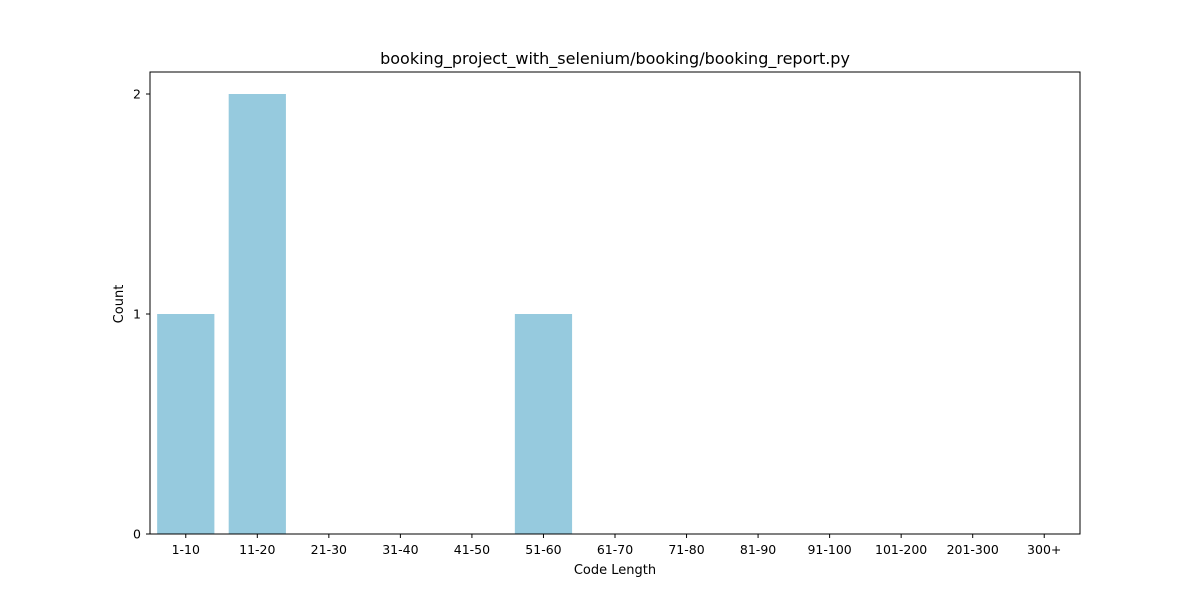 This screenshot has height=600, width=1200. Describe the element at coordinates (119, 304) in the screenshot. I see `y-axis-label: Count` at that location.